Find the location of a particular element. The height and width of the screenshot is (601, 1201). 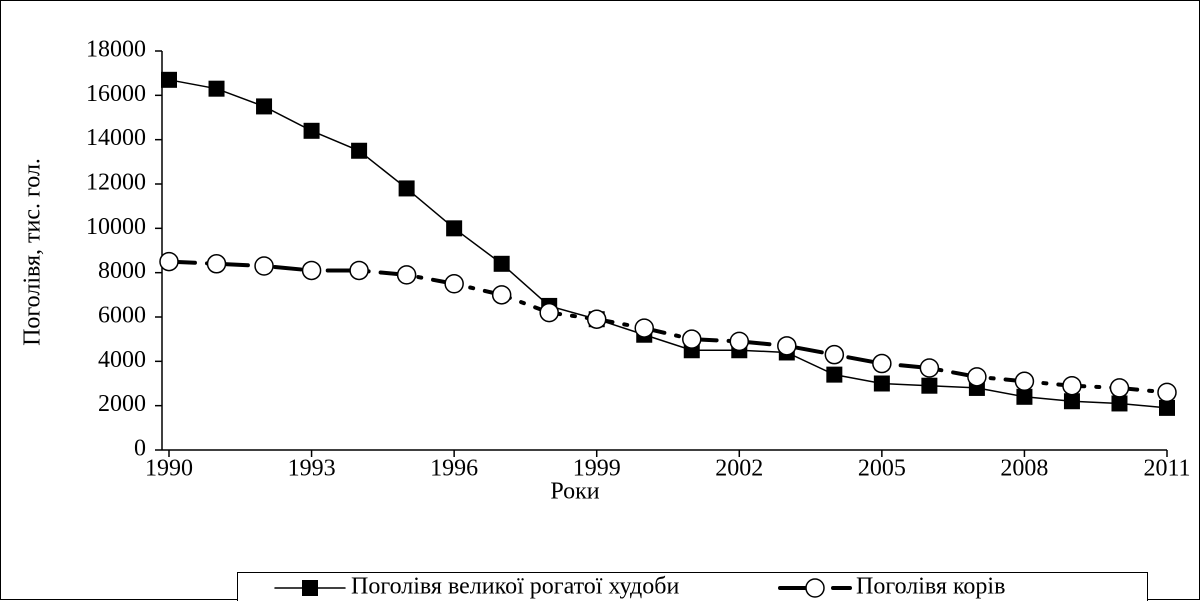

x-tick-label: 2002 is located at coordinates (739, 469).